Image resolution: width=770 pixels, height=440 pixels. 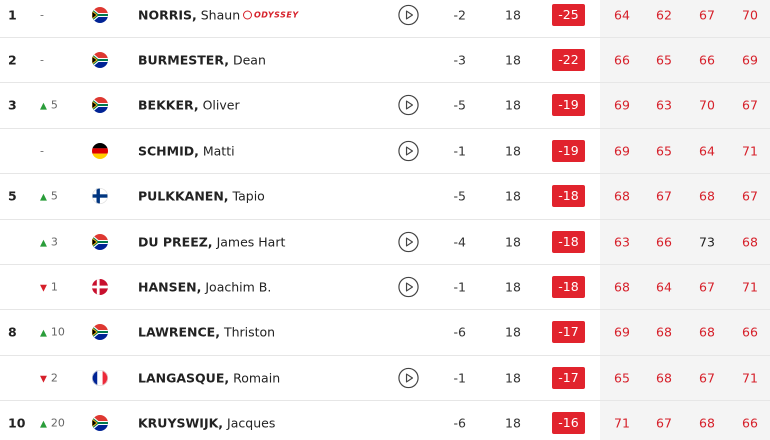 I want to click on leaderboard-row: ▲ 3 DU PREEZ, James Hart -4 18 -18 63 66 73 68, so click(x=385, y=242).